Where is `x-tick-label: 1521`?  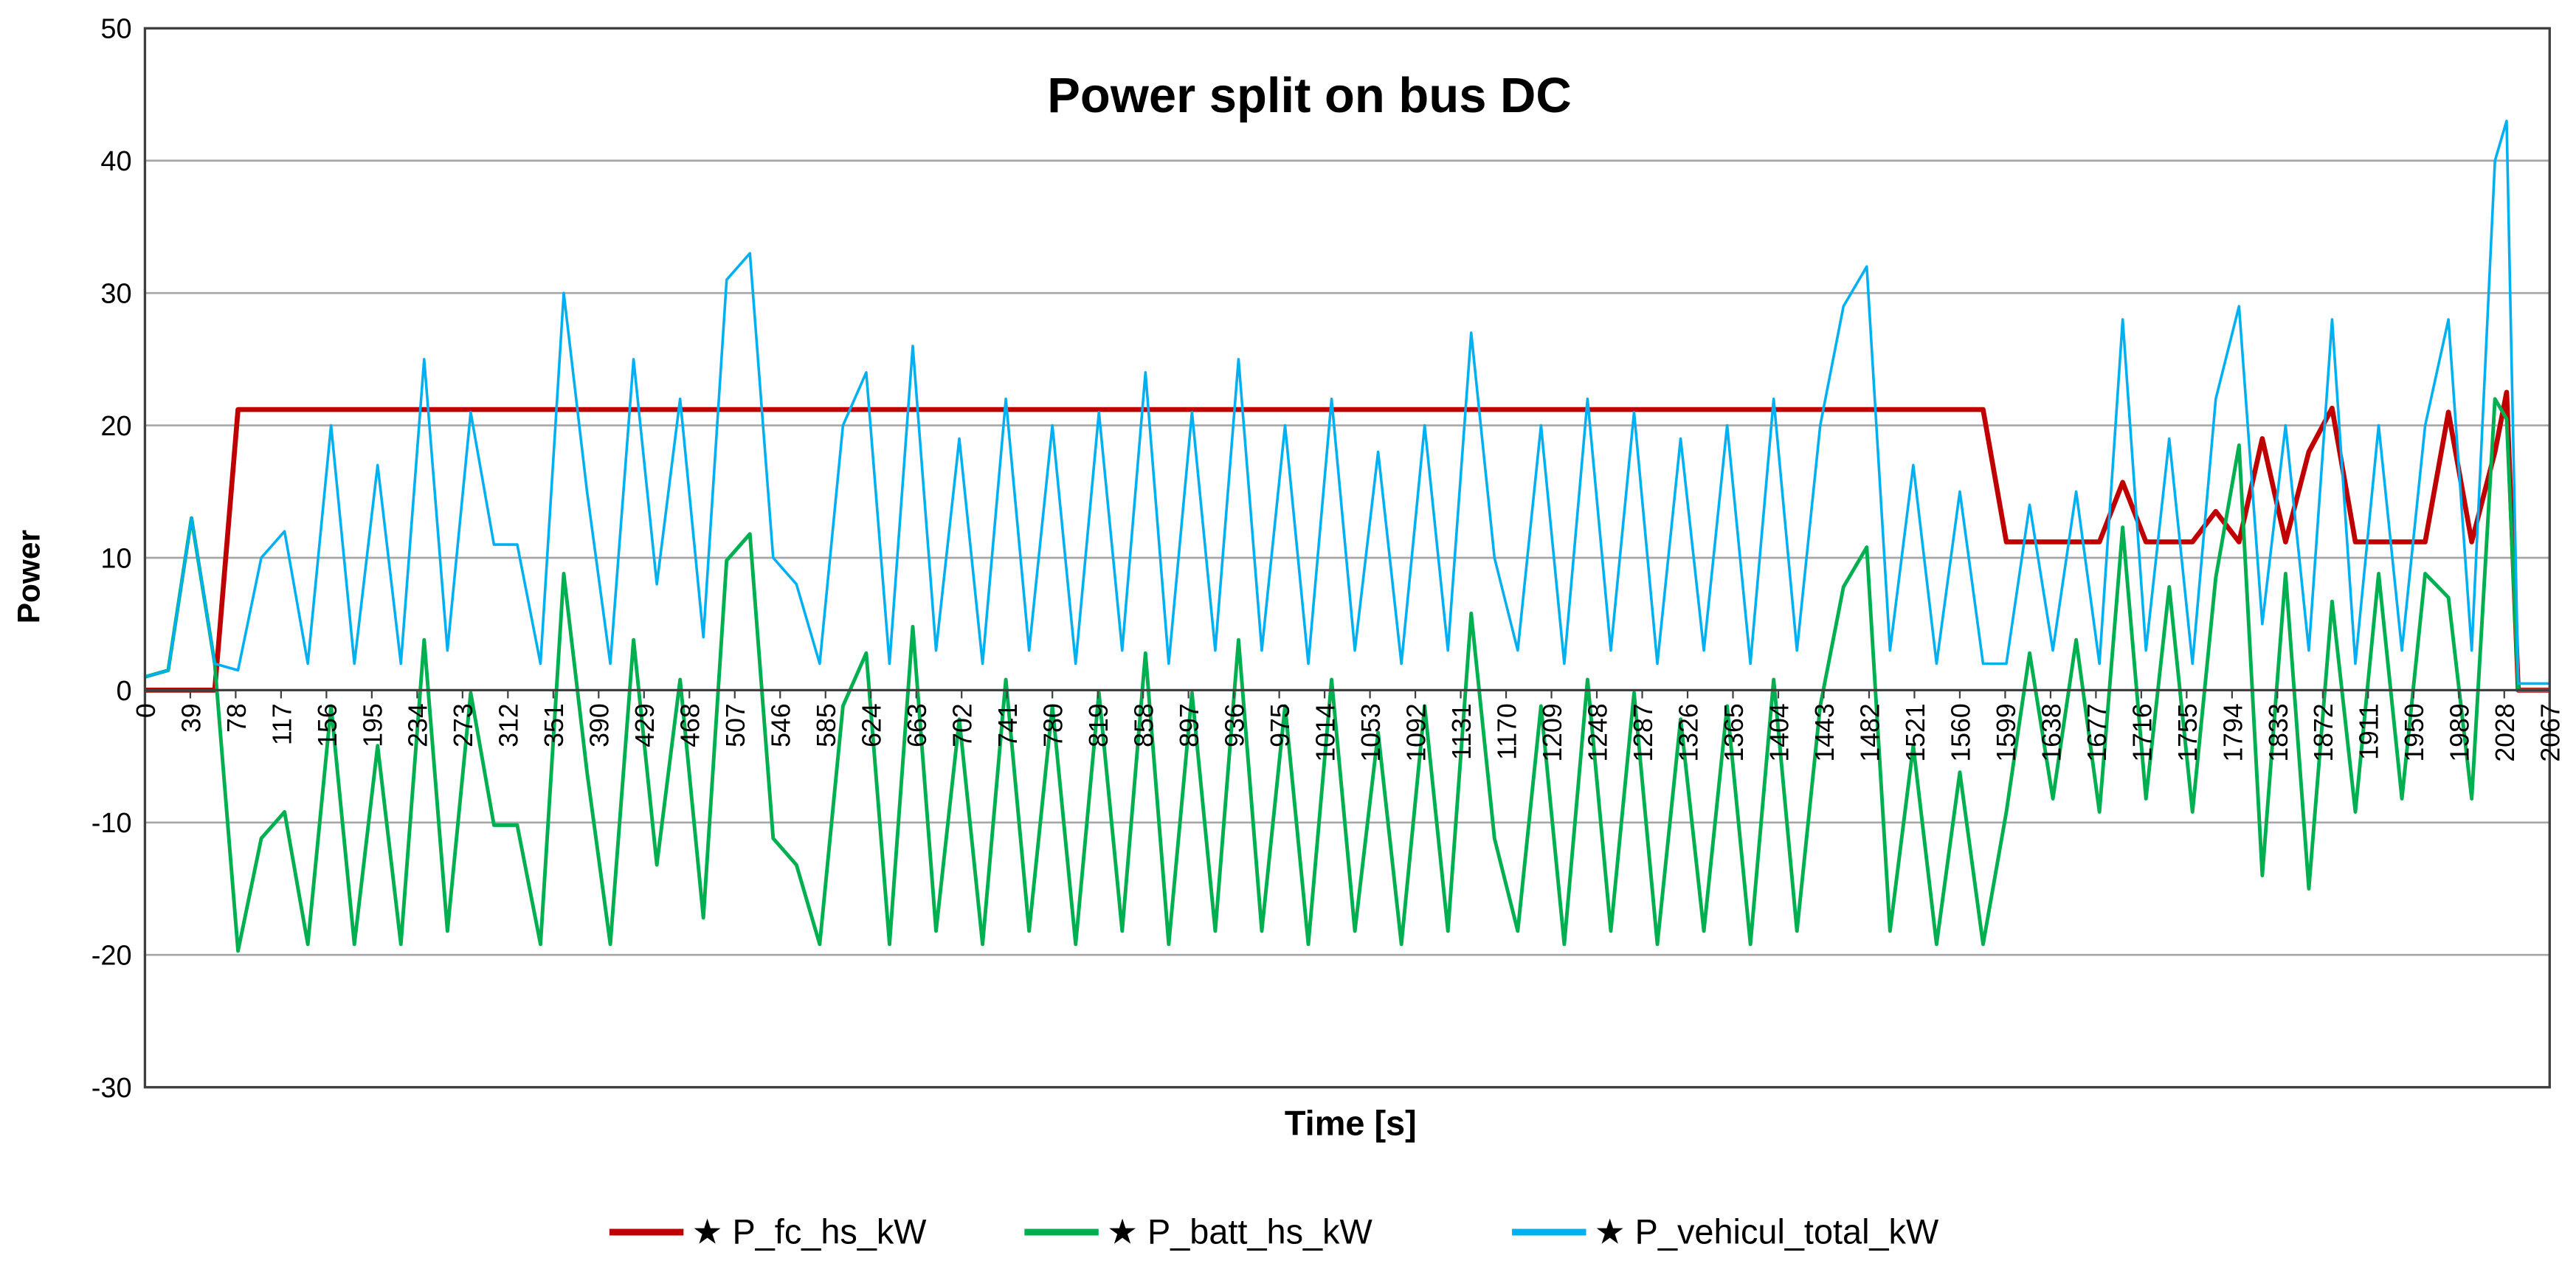
x-tick-label: 1521 is located at coordinates (1916, 732).